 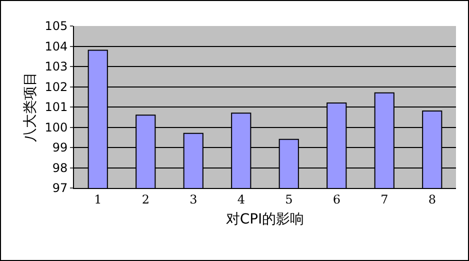 I want to click on x-tick-label: 7, so click(x=384, y=199).